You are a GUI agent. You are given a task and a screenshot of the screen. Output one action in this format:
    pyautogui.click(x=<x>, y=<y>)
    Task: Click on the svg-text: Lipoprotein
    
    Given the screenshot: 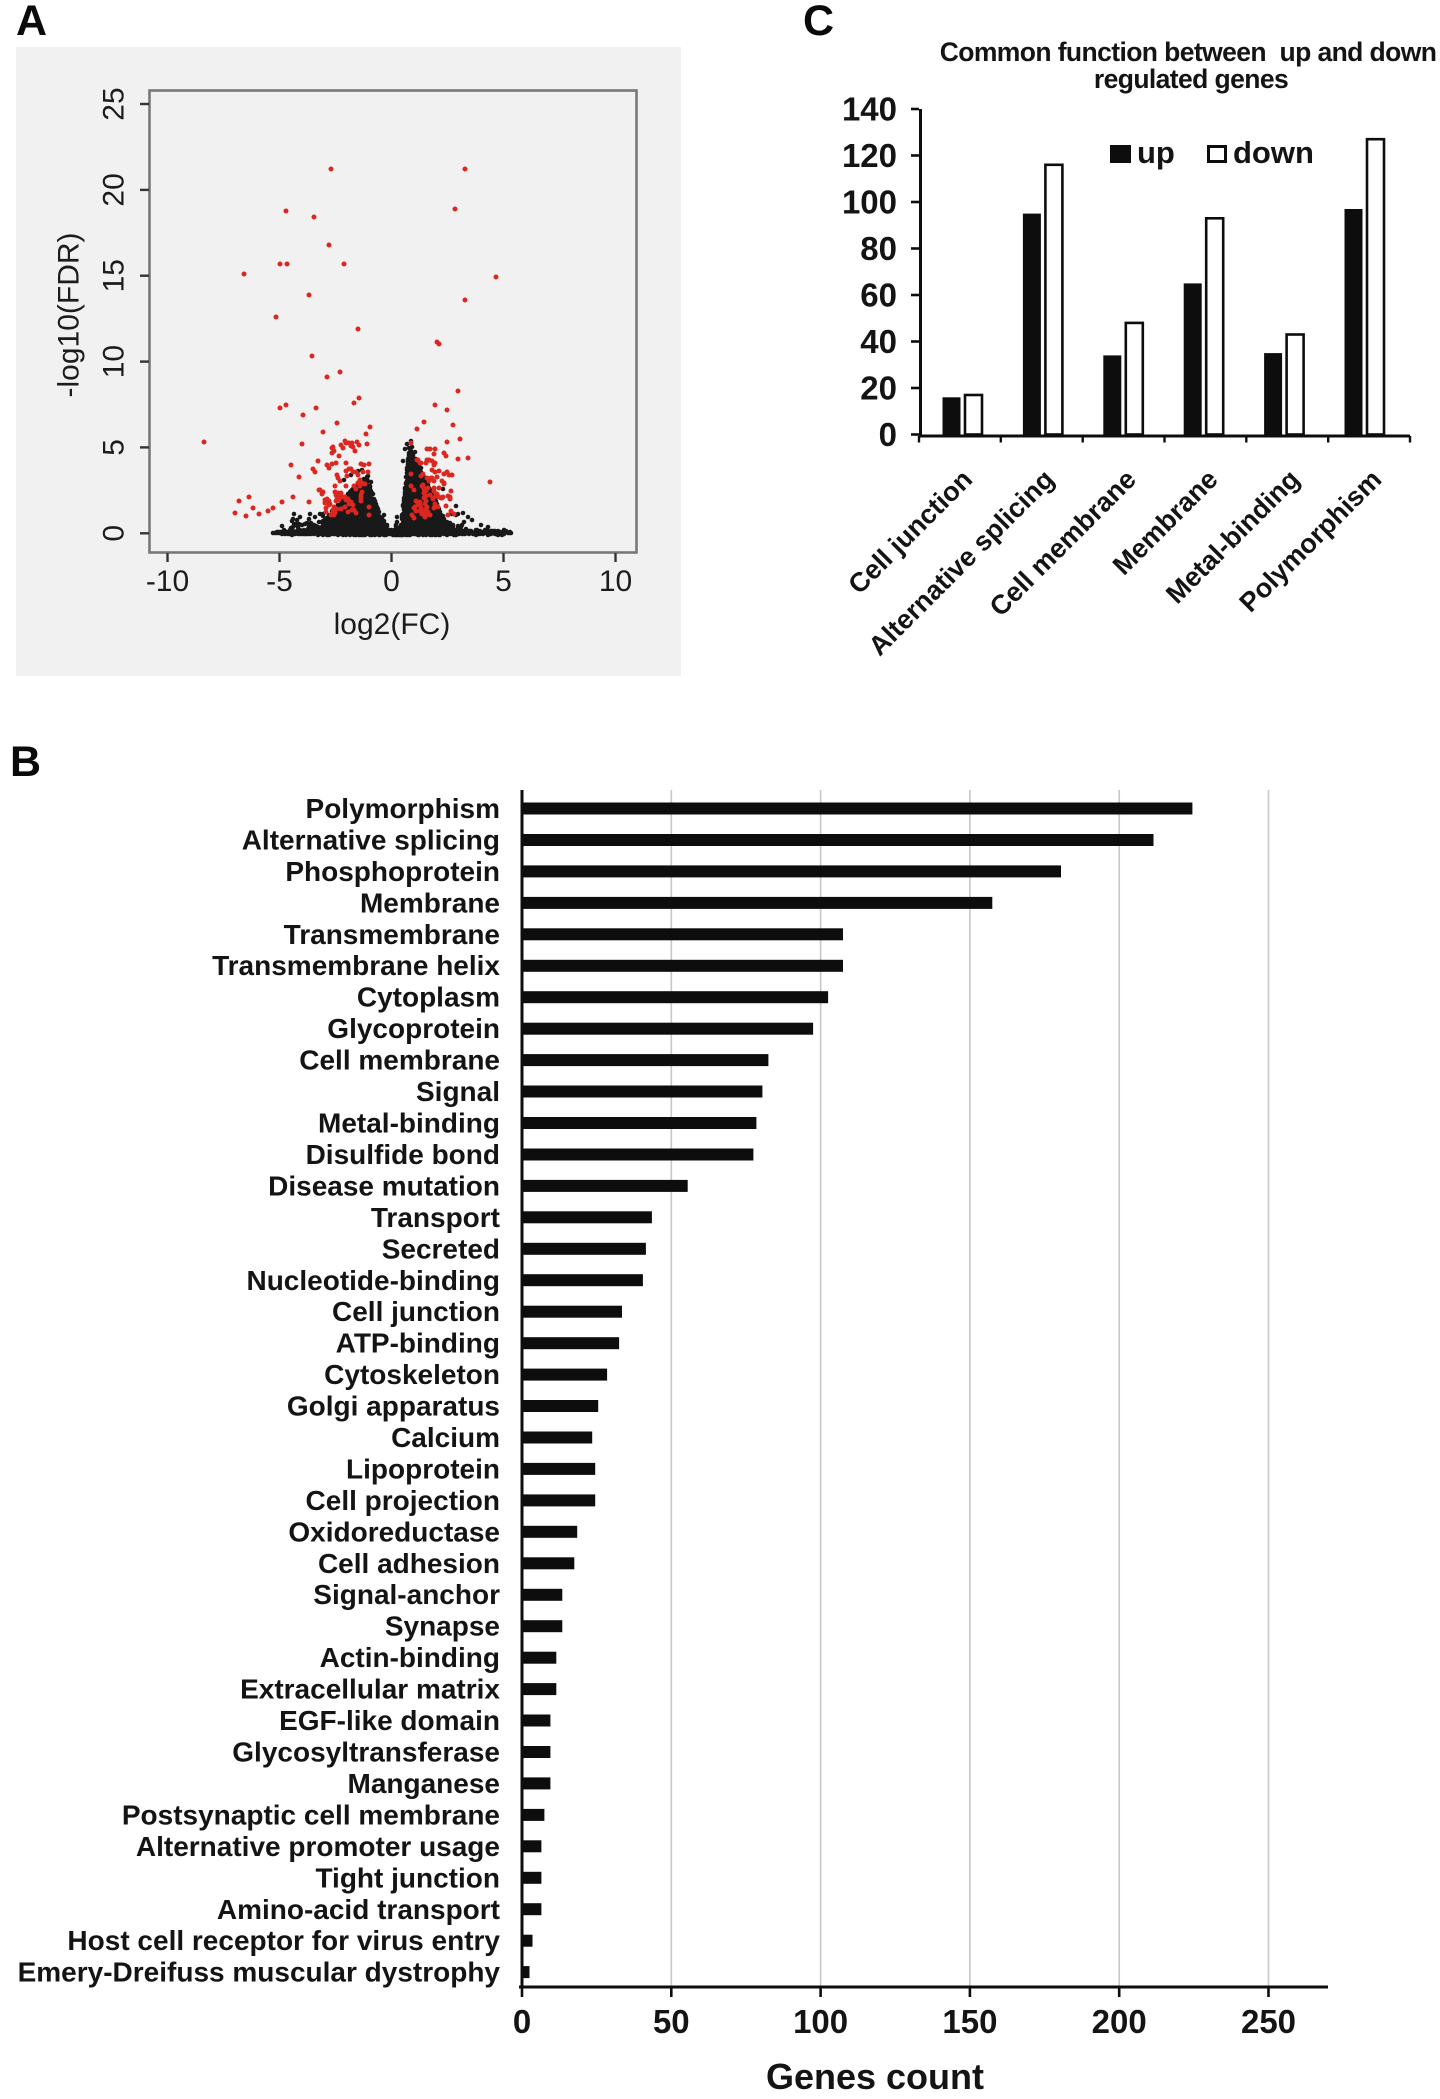 What is the action you would take?
    pyautogui.click(x=423, y=1468)
    